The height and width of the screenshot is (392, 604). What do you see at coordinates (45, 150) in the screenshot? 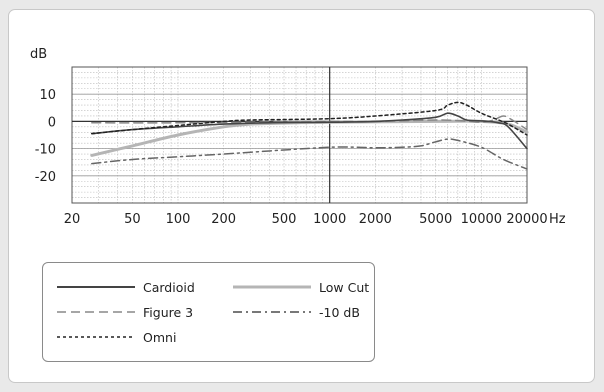
I see `y-tick-label: -10` at bounding box center [45, 150].